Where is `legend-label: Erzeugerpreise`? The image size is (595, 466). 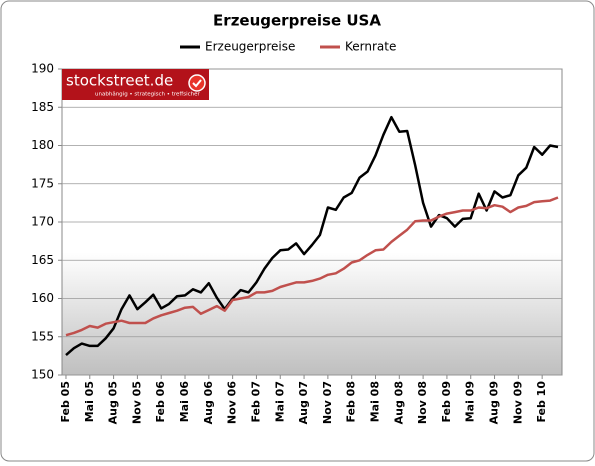
legend-label: Erzeugerpreise is located at coordinates (250, 47).